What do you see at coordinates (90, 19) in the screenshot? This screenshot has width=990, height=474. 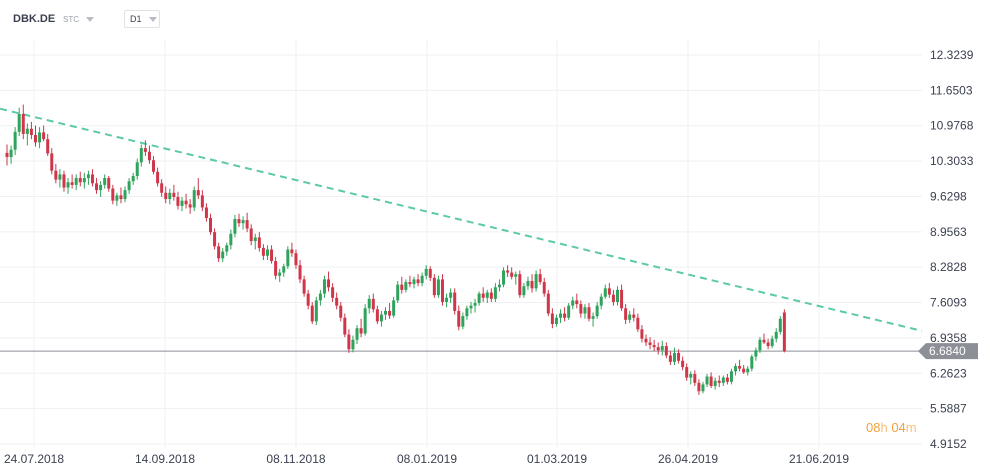 I see `instrument-type-dropdown-icon` at bounding box center [90, 19].